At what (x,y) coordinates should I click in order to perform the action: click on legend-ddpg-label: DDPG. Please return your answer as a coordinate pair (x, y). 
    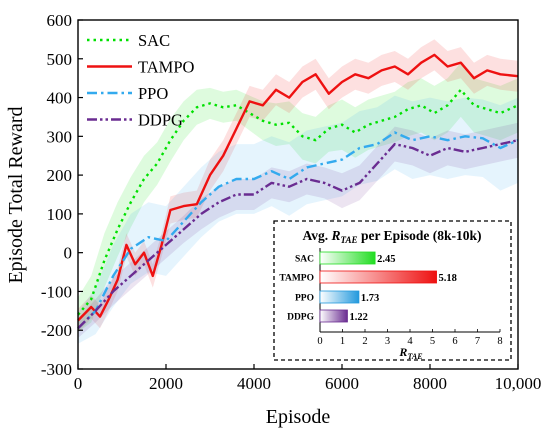
    Looking at the image, I should click on (160, 120).